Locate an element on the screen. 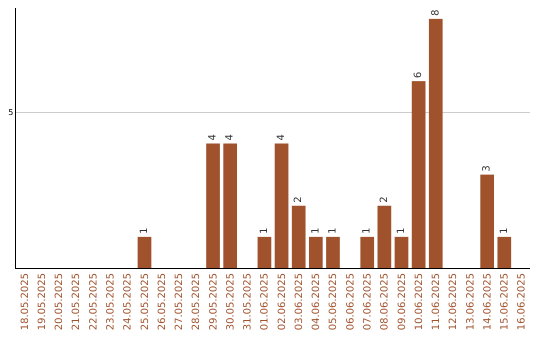 This screenshot has height=340, width=540. x-tick-label: 14.06.2025 is located at coordinates (488, 301).